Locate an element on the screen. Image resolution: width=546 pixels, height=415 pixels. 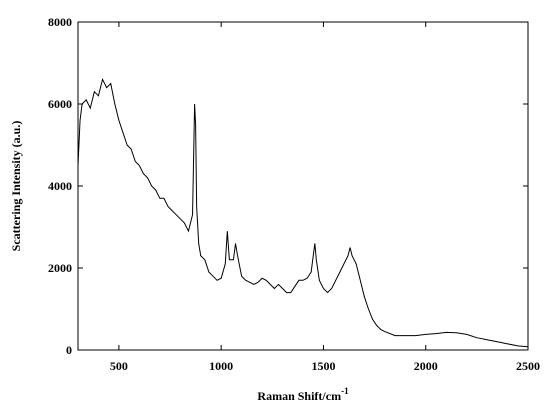
x-label-sup: -1 is located at coordinates (345, 391).